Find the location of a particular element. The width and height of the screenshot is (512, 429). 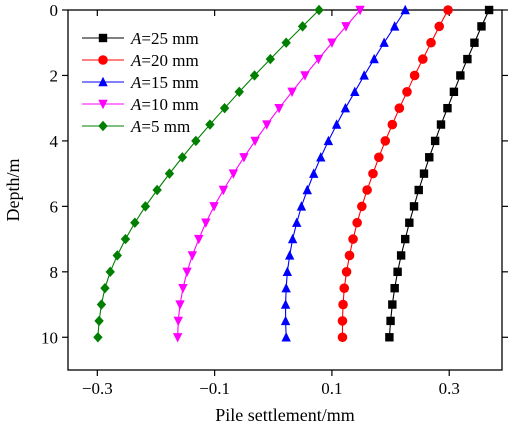

y-tick-label: 4 is located at coordinates (54, 141).